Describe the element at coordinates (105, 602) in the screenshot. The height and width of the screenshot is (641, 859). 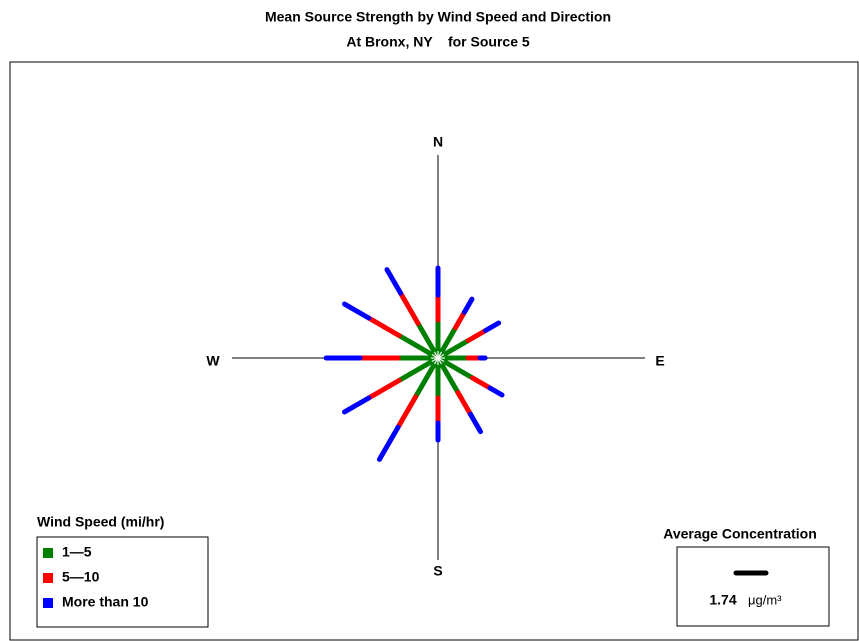
I see `legend-label: More than 10` at that location.